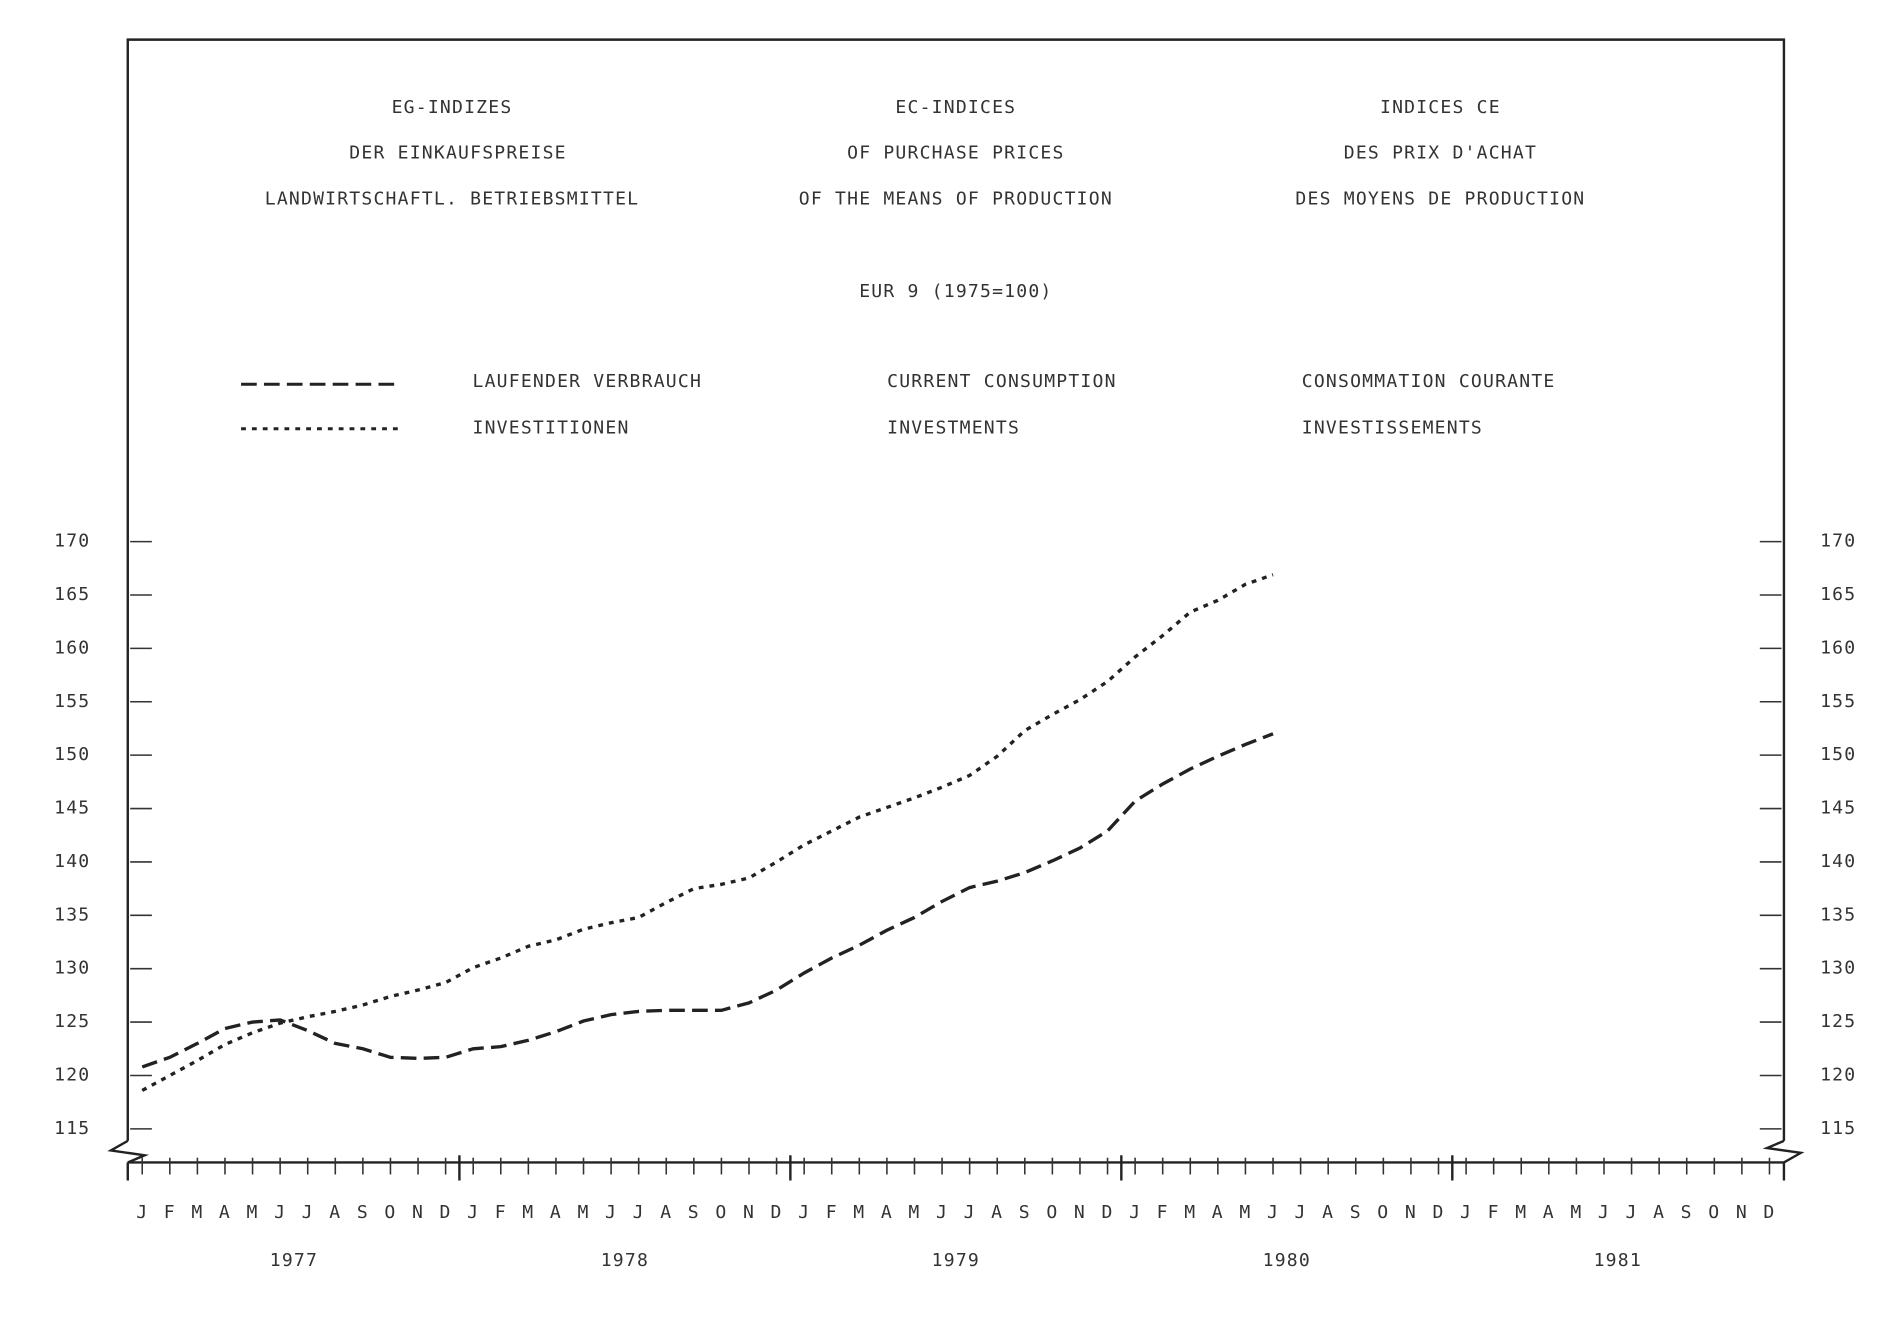 This screenshot has height=1321, width=1890. I want to click on legend-label: INVESTITIONEN, so click(551, 428).